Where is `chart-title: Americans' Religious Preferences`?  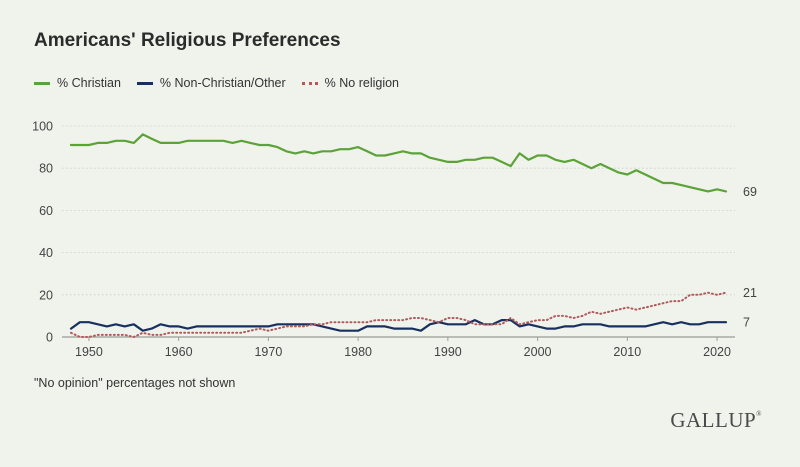
chart-title: Americans' Religious Preferences is located at coordinates (187, 40).